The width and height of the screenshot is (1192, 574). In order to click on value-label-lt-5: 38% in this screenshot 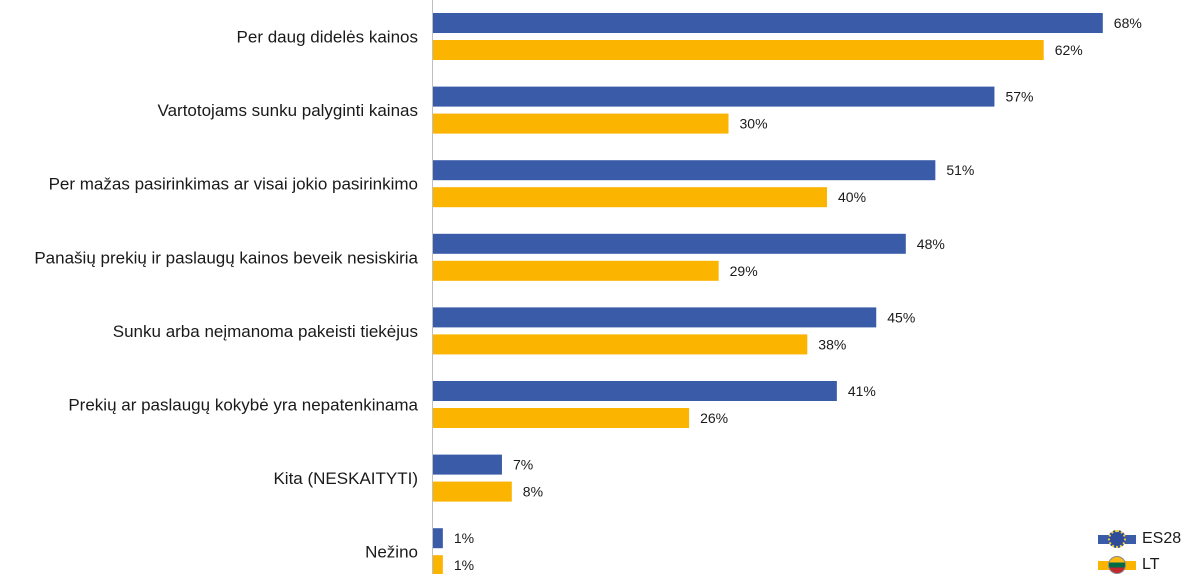, I will do `click(832, 344)`.